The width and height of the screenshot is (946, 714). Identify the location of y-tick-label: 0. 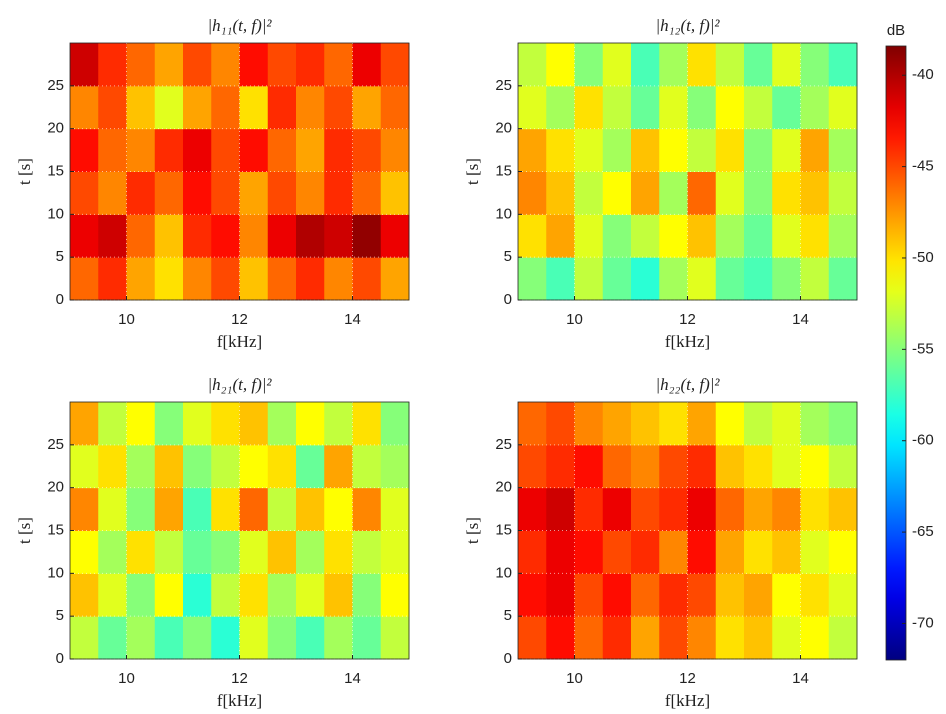
(60, 658).